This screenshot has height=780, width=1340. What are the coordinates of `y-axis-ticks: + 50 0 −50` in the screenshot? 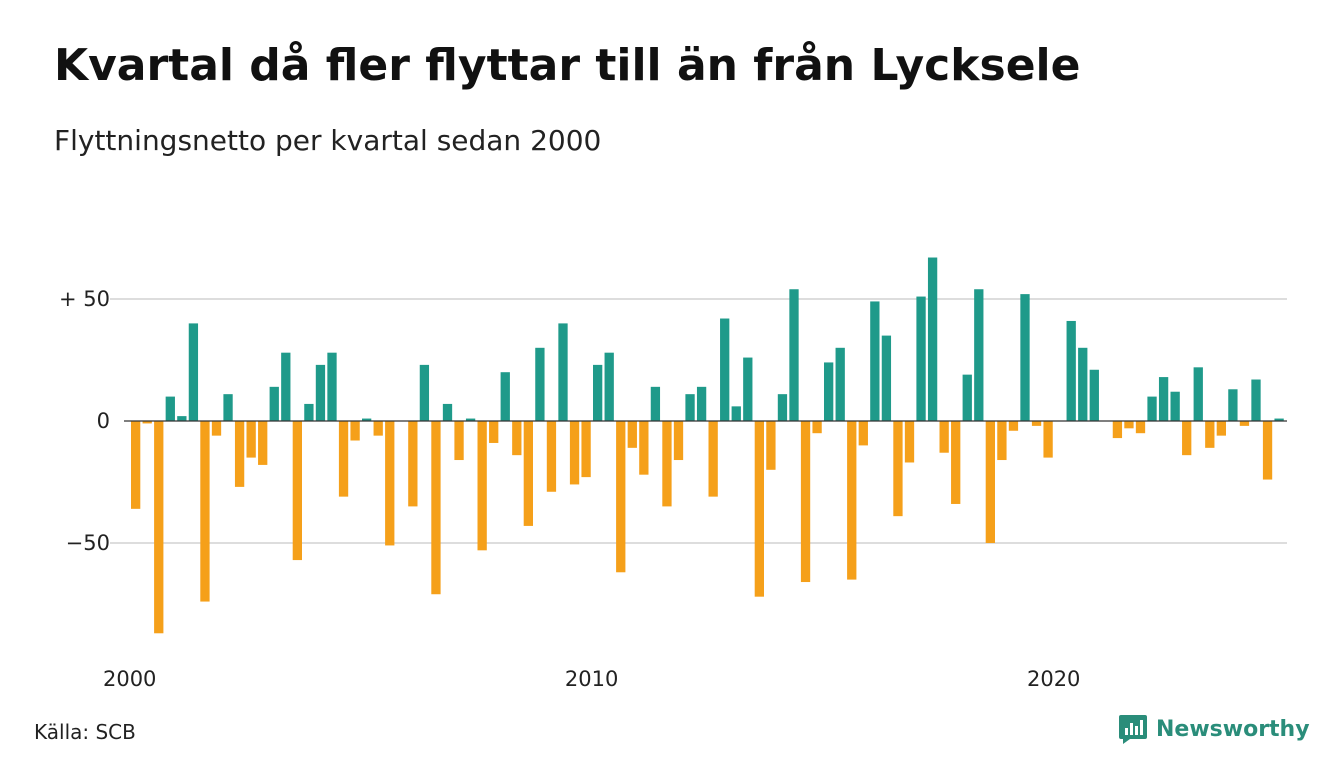 It's located at (84, 421).